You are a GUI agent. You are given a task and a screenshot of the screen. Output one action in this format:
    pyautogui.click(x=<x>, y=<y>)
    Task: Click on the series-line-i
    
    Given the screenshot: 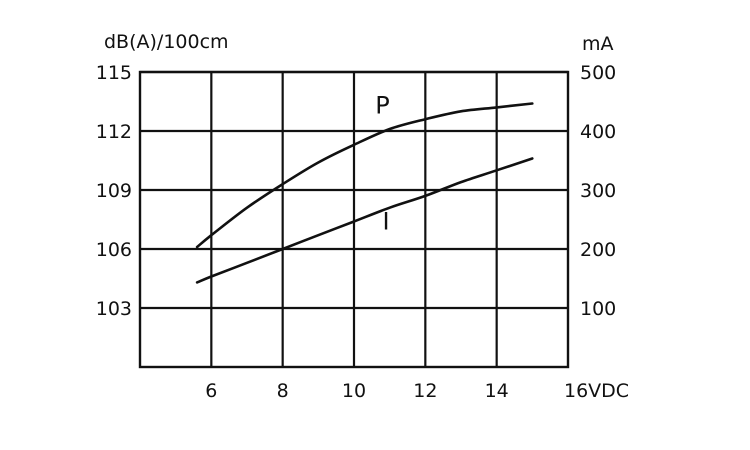 What is the action you would take?
    pyautogui.click(x=364, y=220)
    